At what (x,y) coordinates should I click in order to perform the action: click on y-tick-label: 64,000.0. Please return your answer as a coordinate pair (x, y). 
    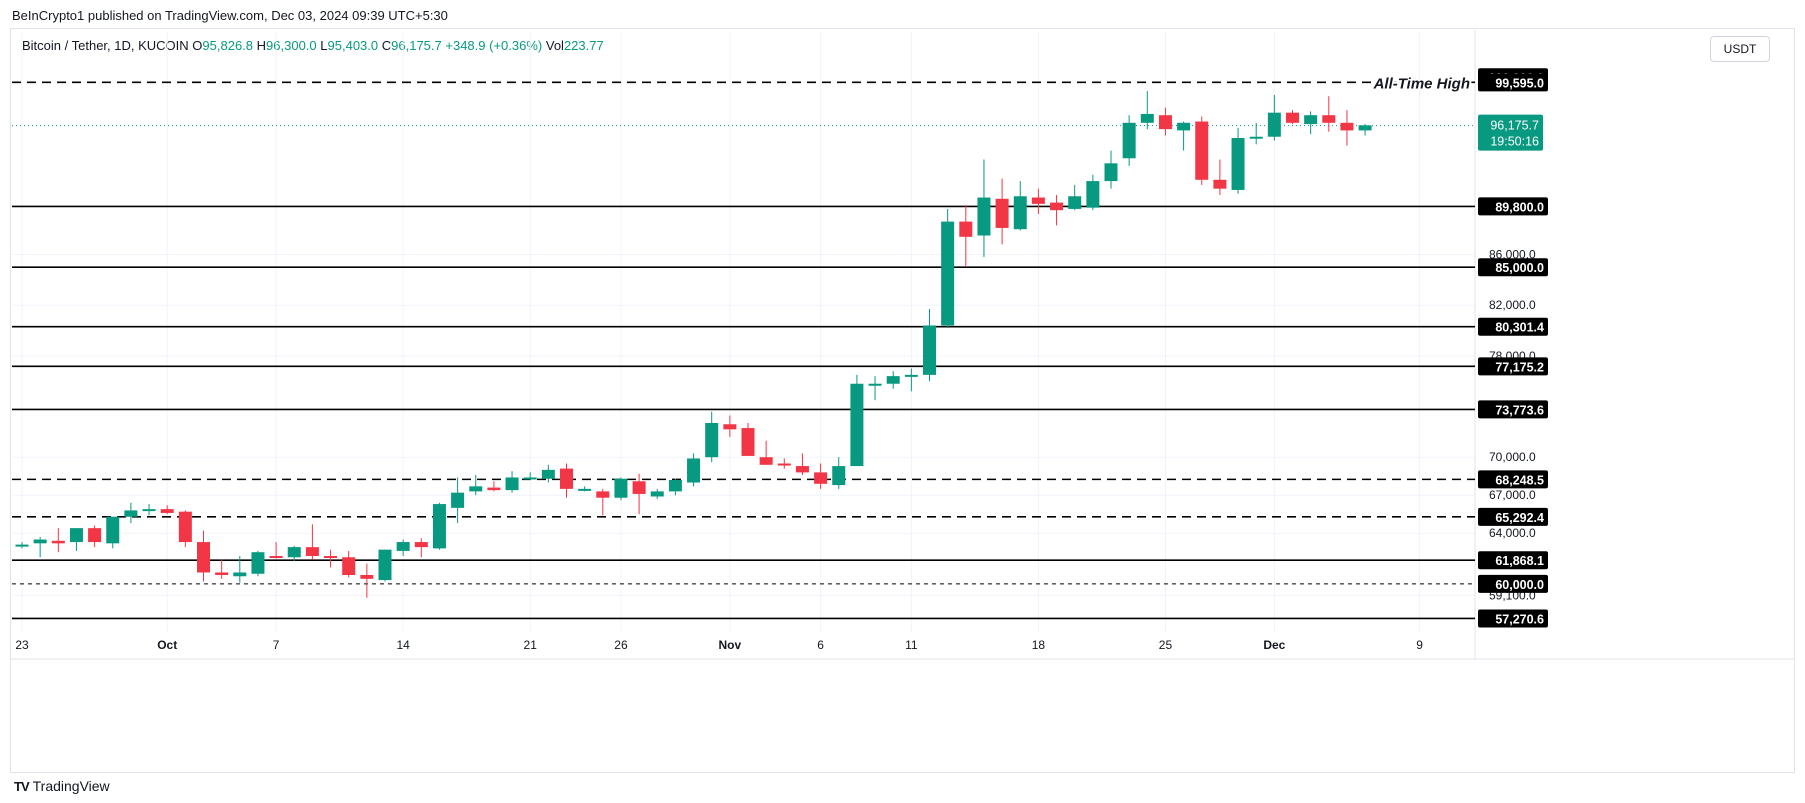
    Looking at the image, I should click on (1512, 533).